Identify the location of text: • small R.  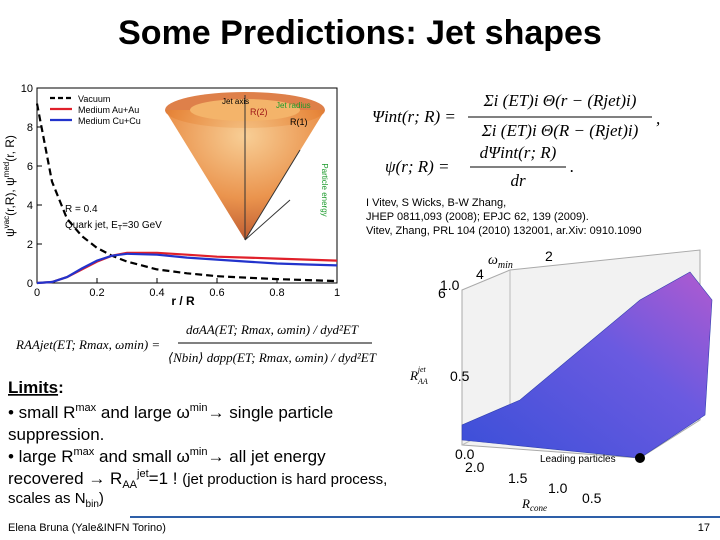
(41, 412).